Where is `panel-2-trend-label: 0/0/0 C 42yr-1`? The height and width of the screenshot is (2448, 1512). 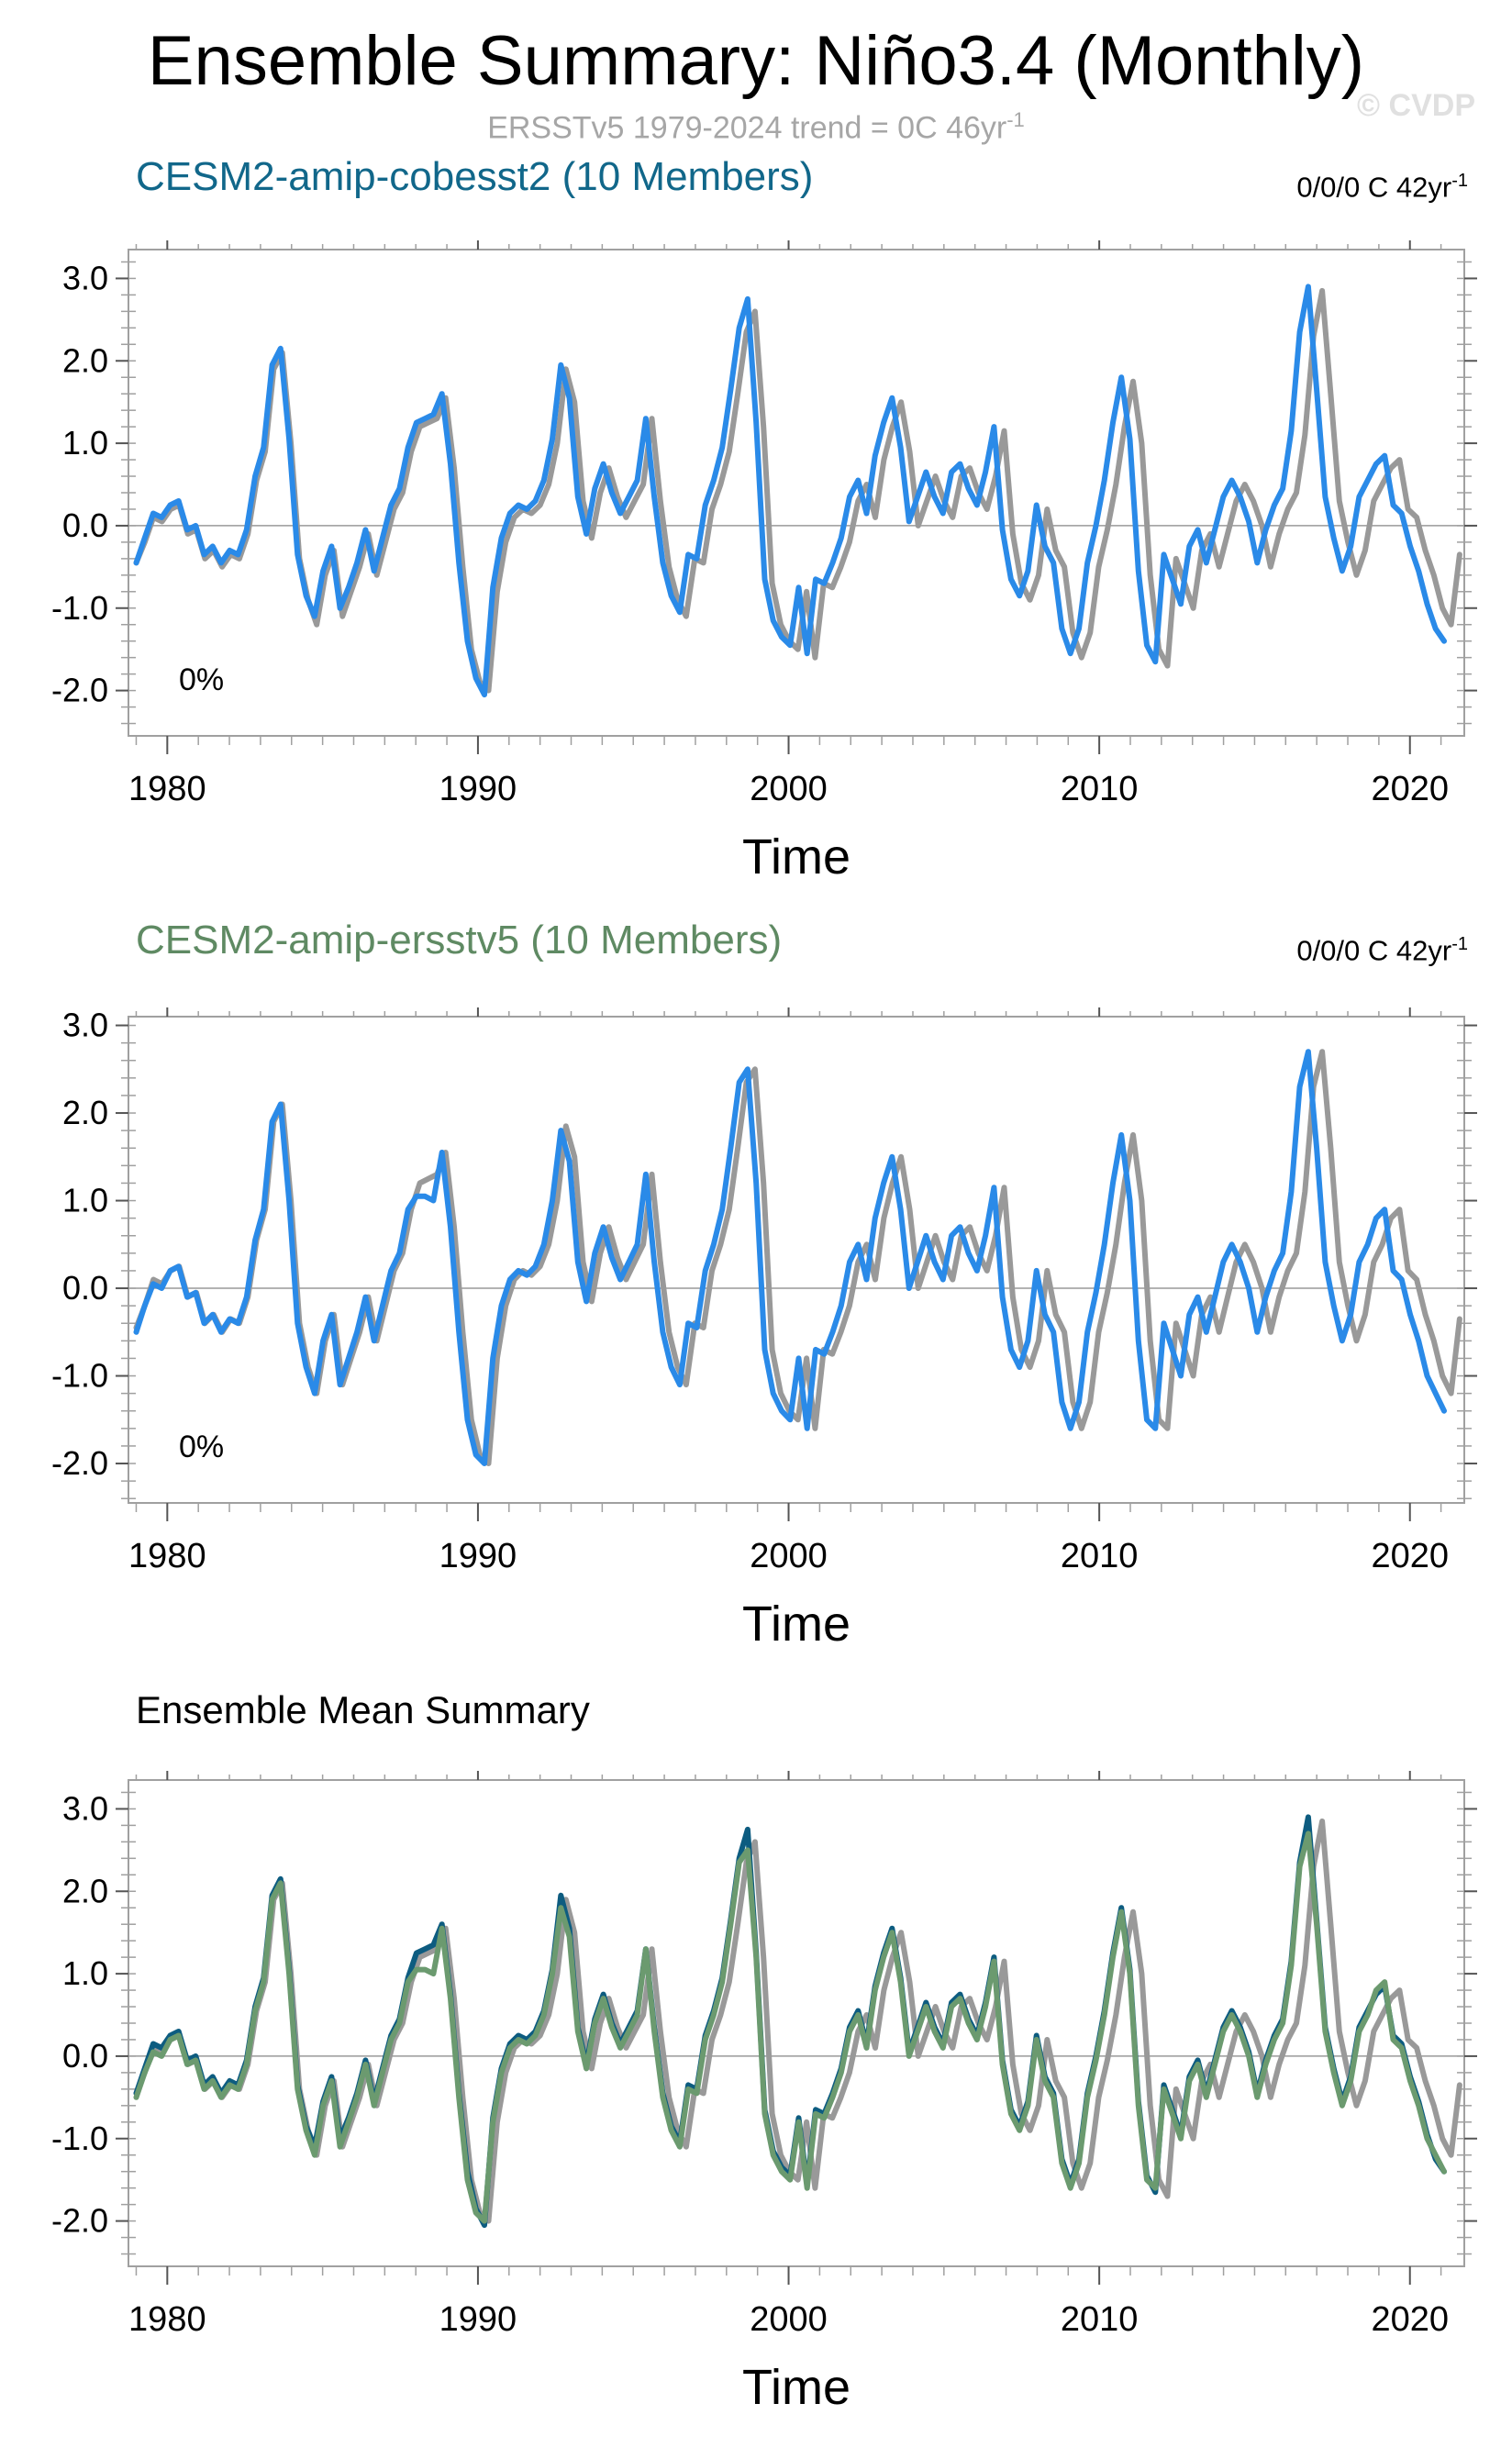 panel-2-trend-label: 0/0/0 C 42yr-1 is located at coordinates (1382, 950).